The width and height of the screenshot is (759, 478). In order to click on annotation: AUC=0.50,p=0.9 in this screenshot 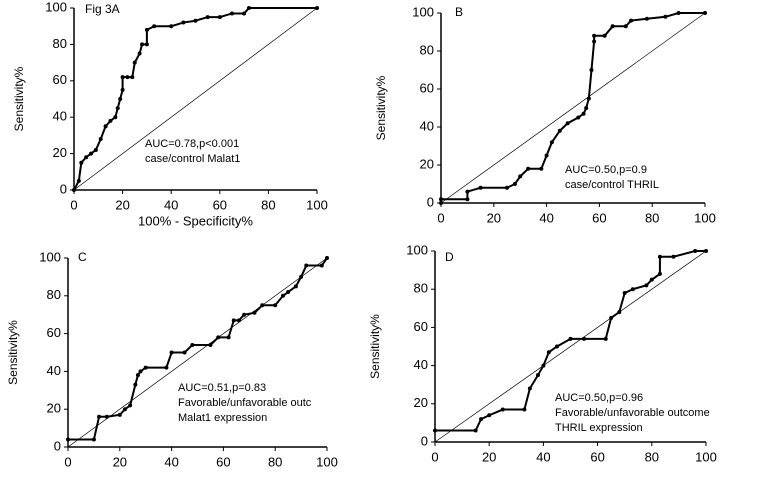, I will do `click(606, 170)`.